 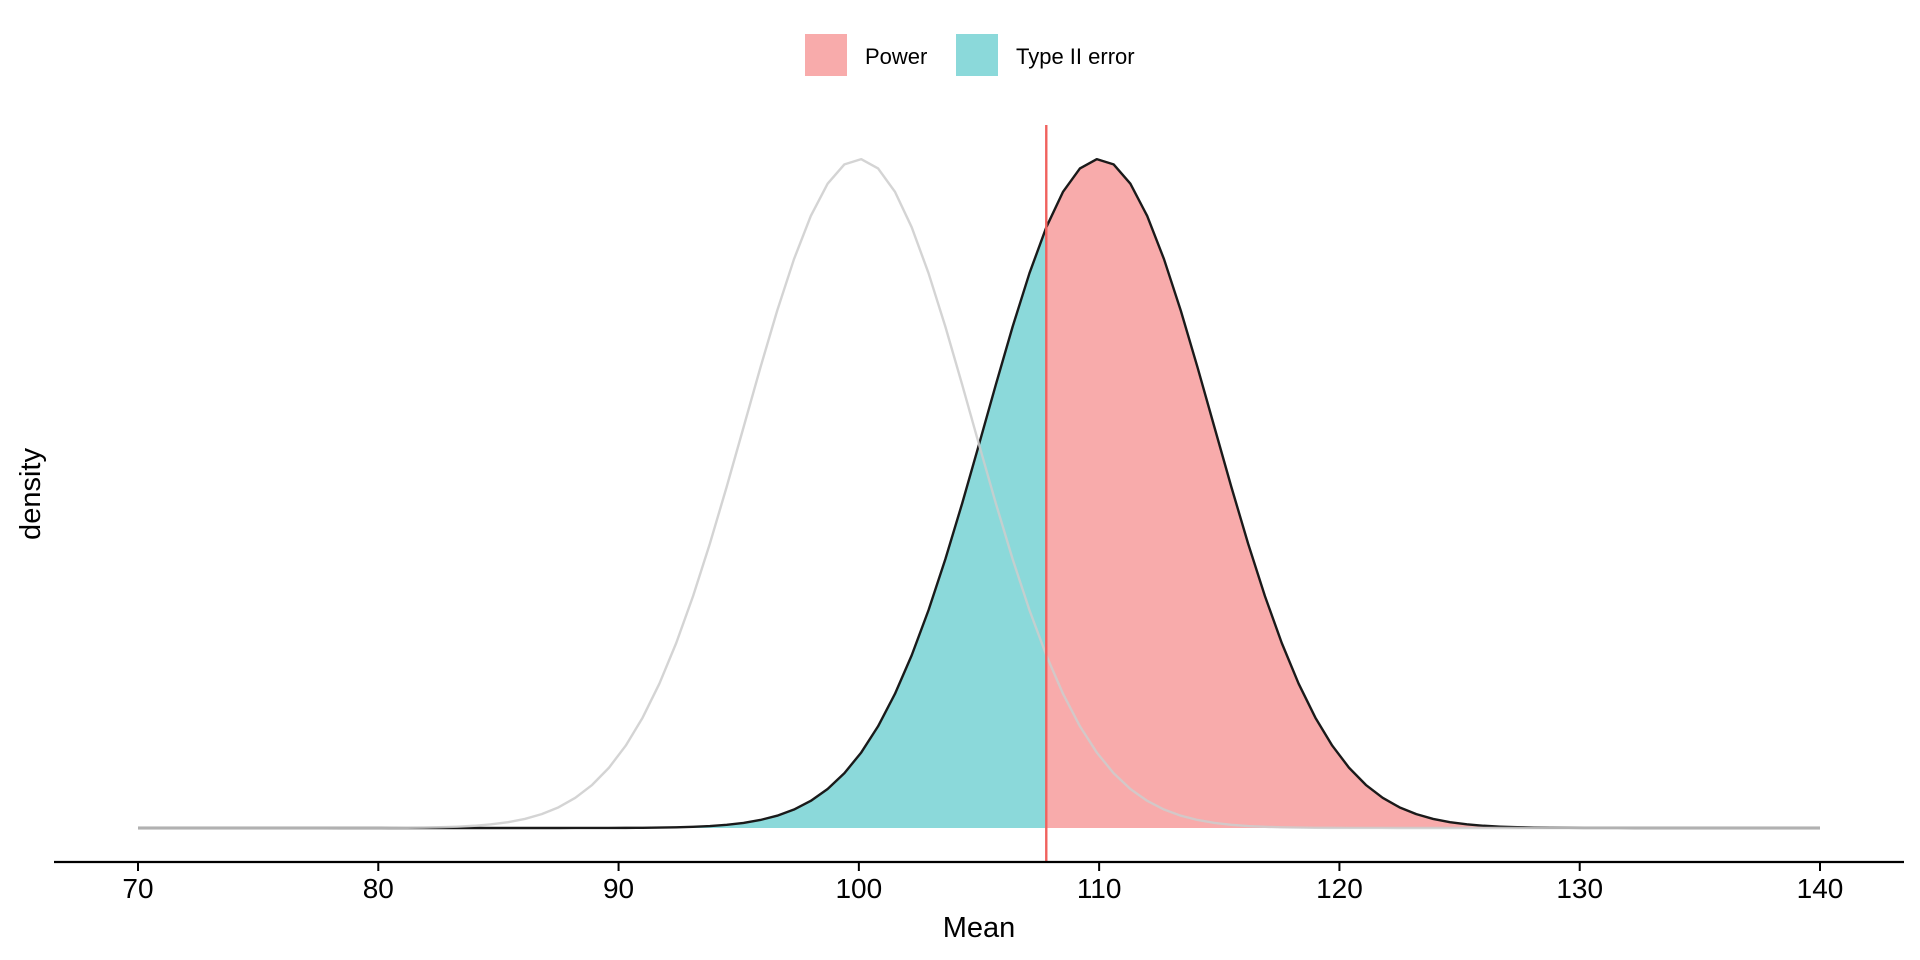 What do you see at coordinates (977, 55) in the screenshot?
I see `legend-swatch-type-ii-error` at bounding box center [977, 55].